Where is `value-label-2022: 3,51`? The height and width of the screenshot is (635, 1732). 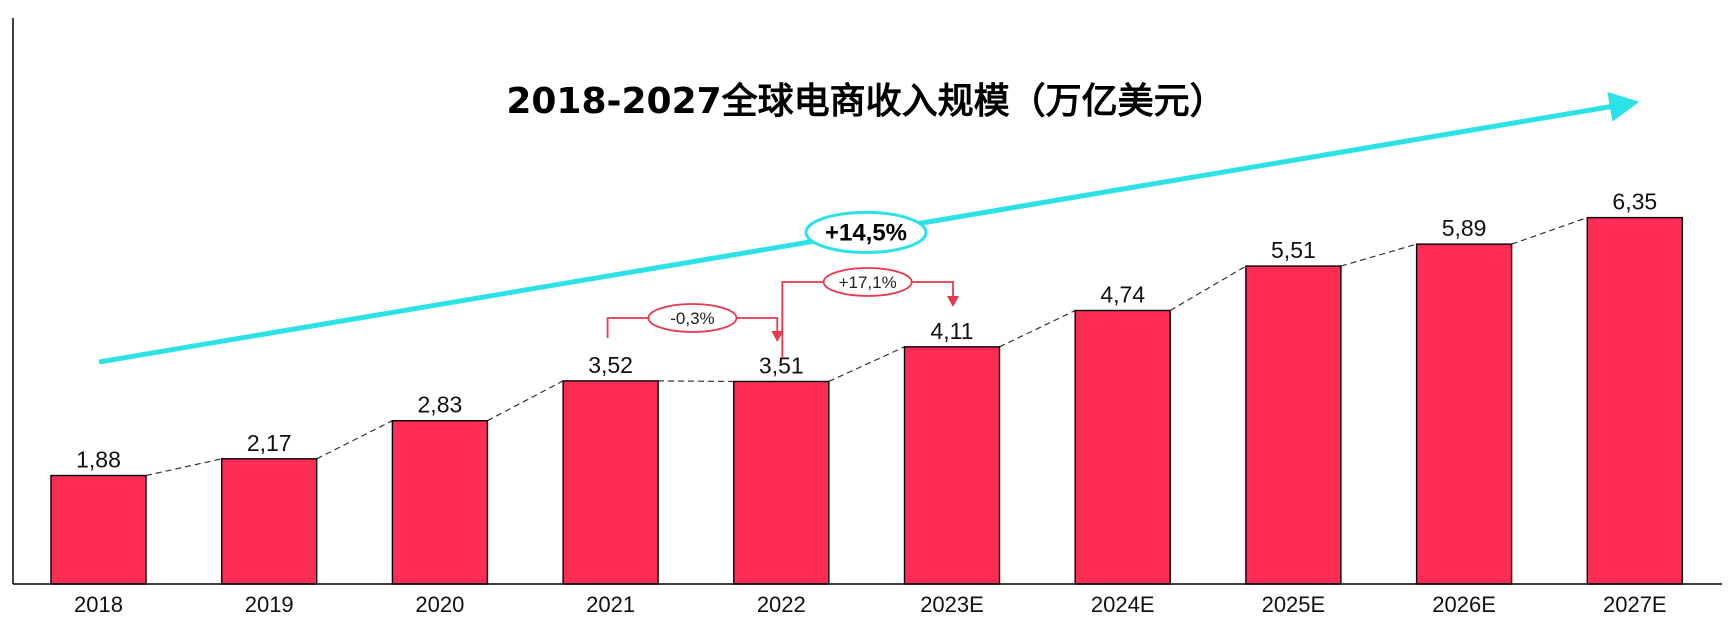
value-label-2022: 3,51 is located at coordinates (781, 365).